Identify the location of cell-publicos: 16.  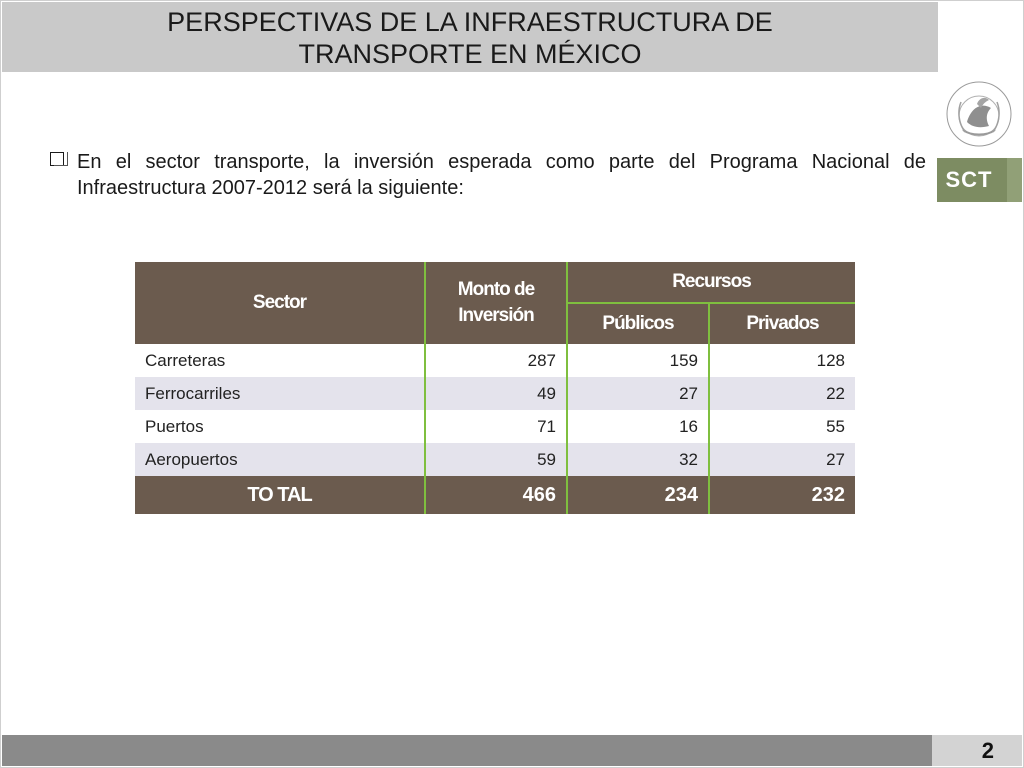
(638, 426).